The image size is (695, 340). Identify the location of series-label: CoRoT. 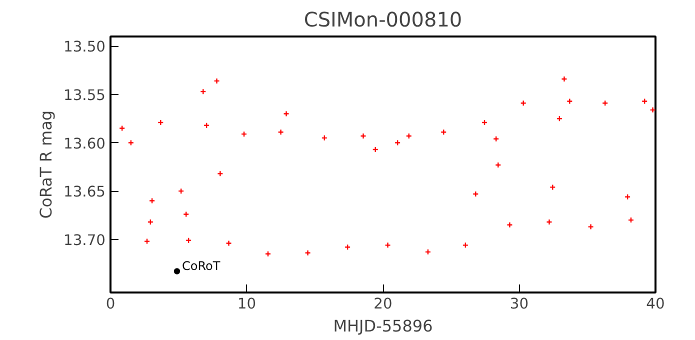
(201, 266).